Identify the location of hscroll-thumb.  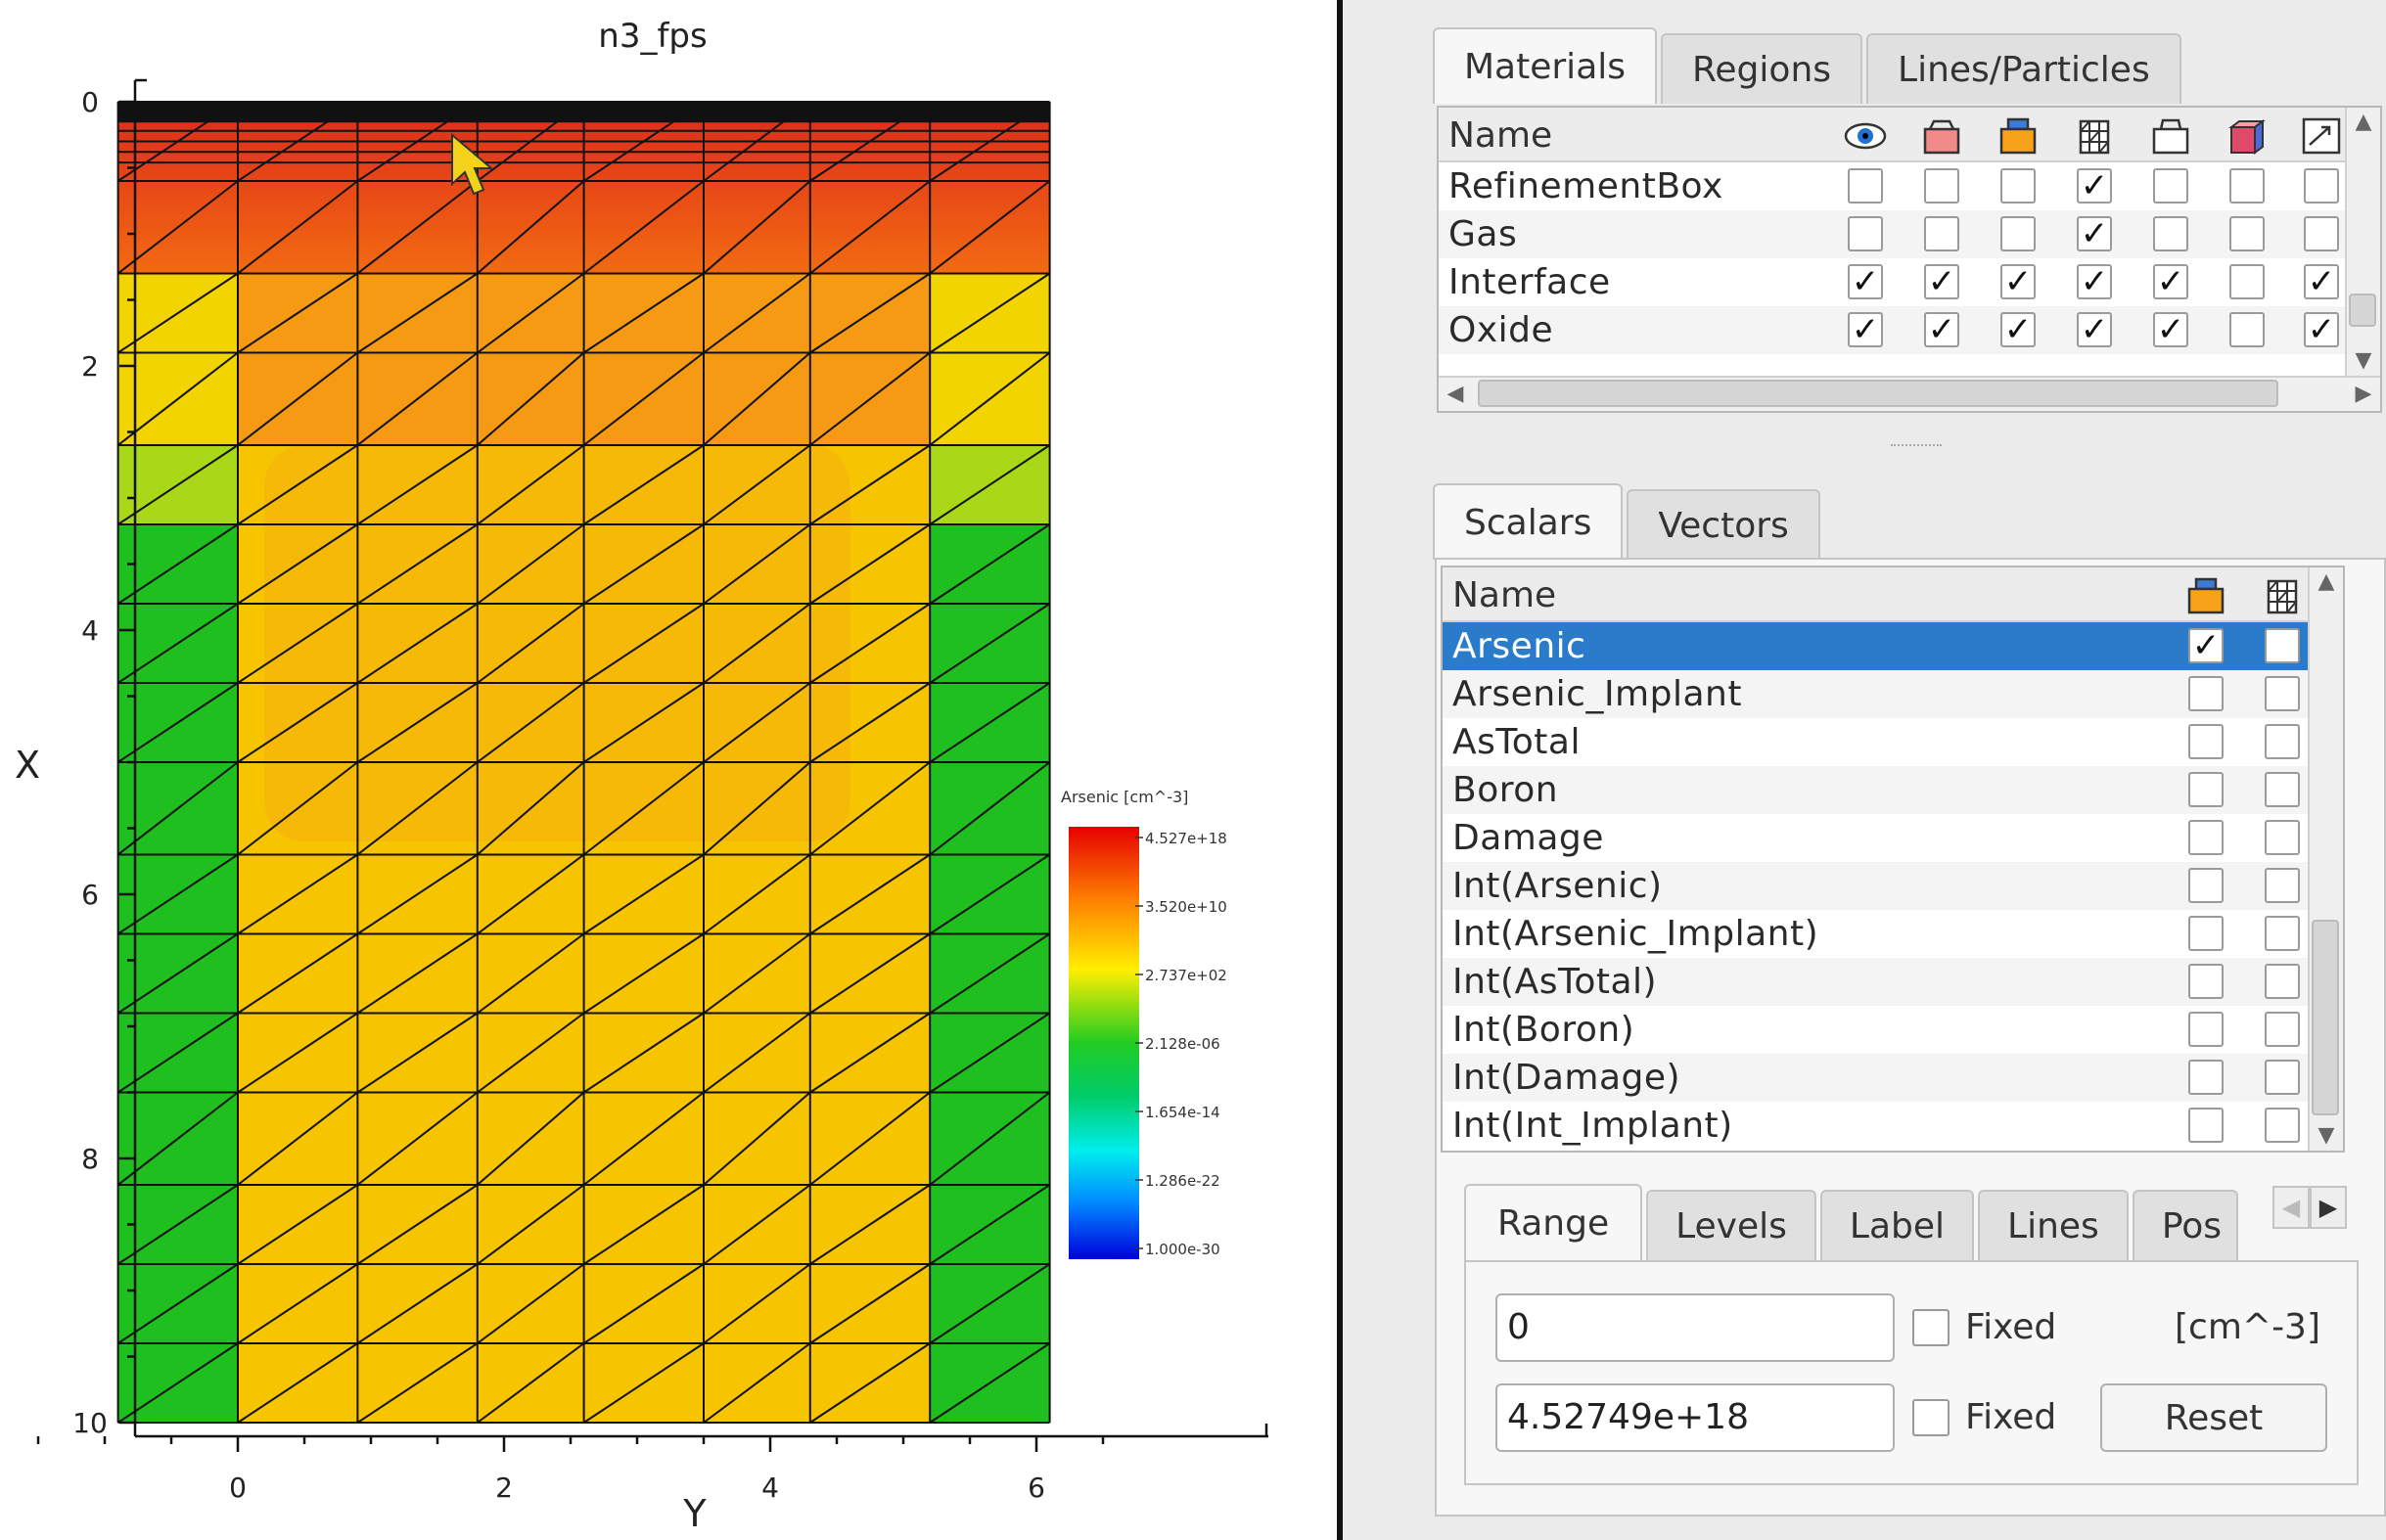
(1878, 393).